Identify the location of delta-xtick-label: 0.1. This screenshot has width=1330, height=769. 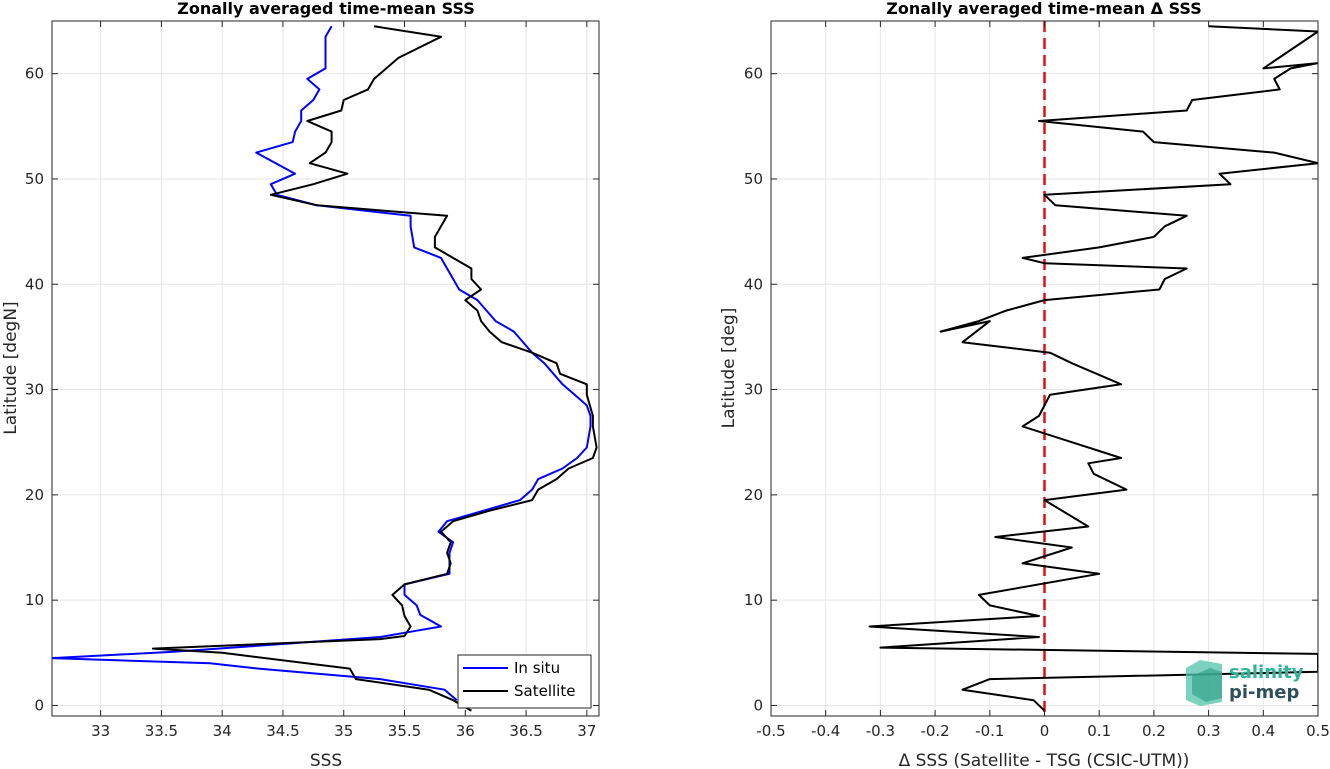
(1099, 731).